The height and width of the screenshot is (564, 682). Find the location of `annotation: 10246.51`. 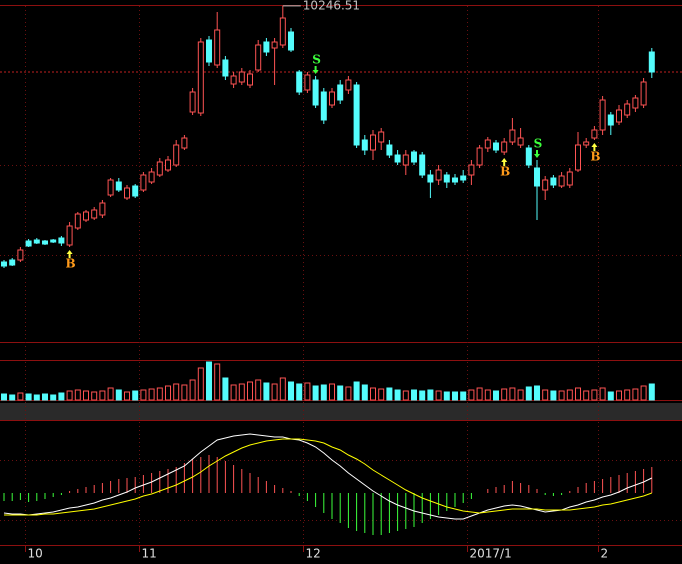

annotation: 10246.51 is located at coordinates (331, 6).